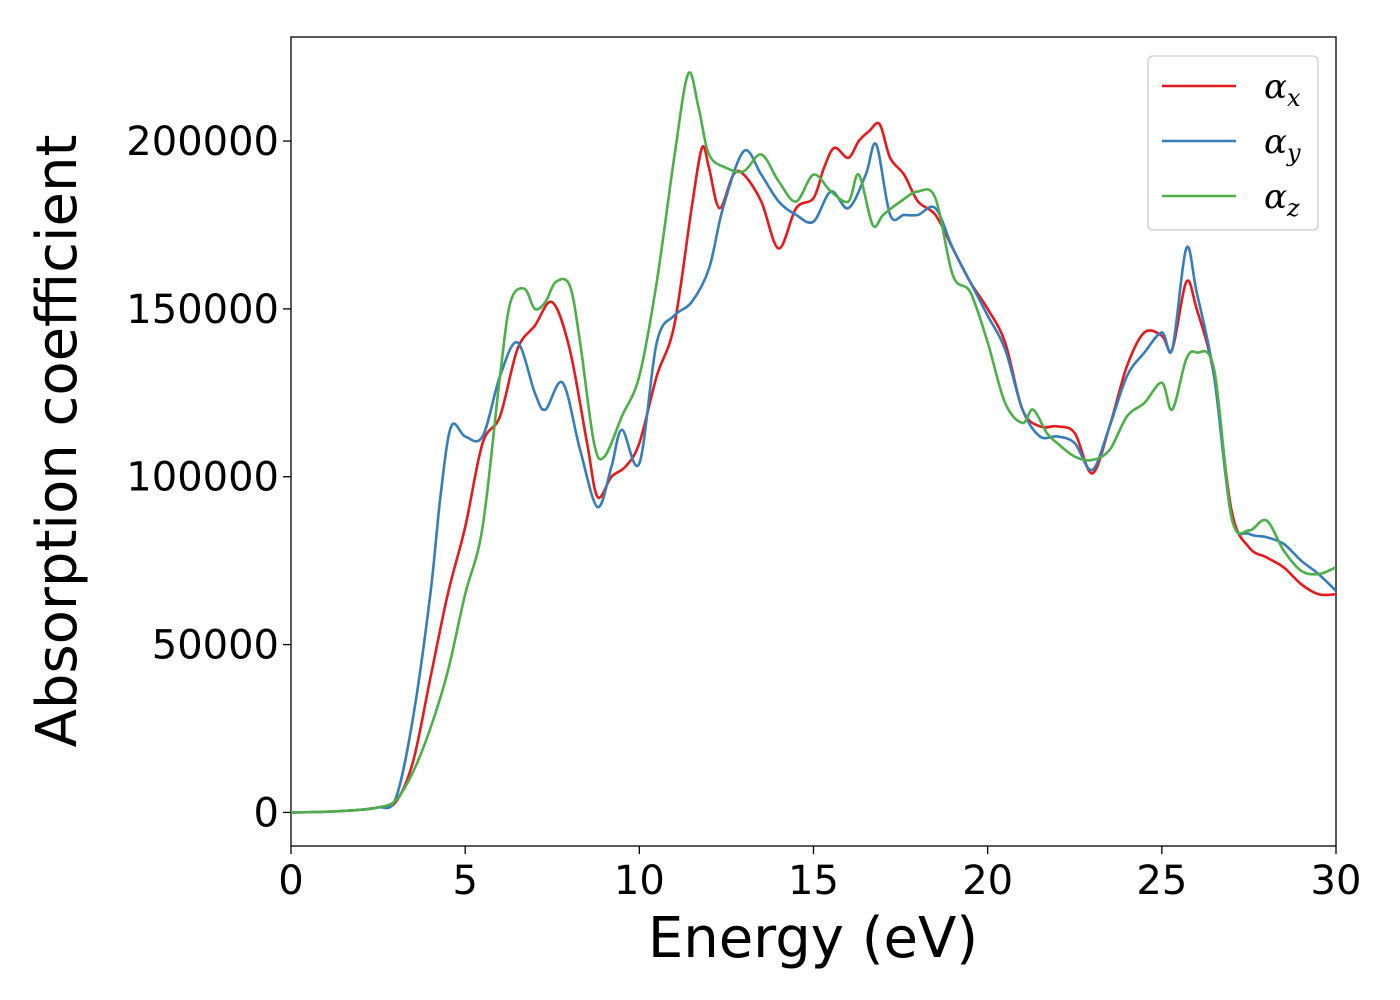 Image resolution: width=1400 pixels, height=1000 pixels. What do you see at coordinates (813, 881) in the screenshot?
I see `x-tick-label: 15` at bounding box center [813, 881].